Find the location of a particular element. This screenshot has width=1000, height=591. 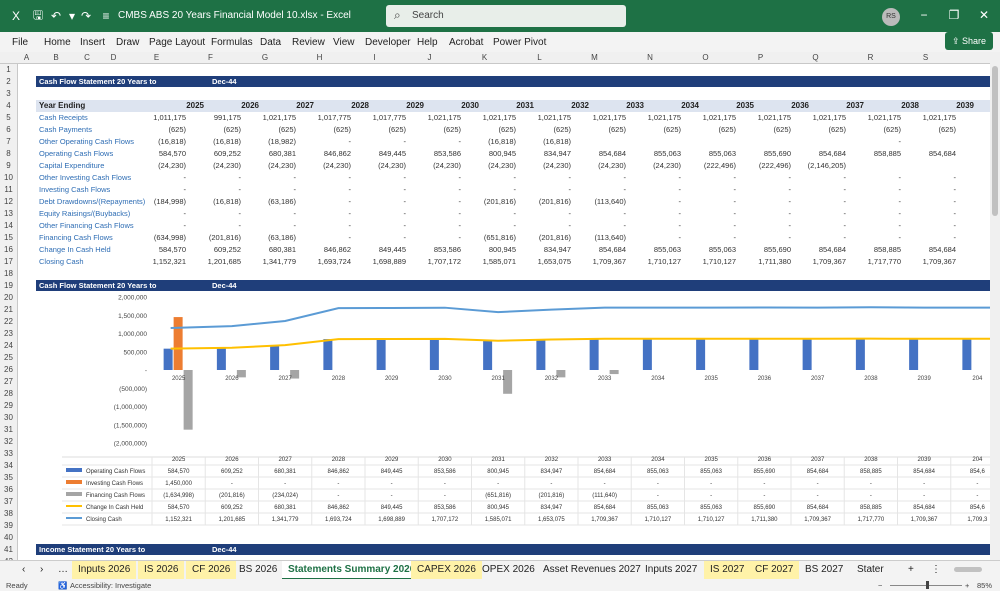

column-header-N: N is located at coordinates (650, 57).